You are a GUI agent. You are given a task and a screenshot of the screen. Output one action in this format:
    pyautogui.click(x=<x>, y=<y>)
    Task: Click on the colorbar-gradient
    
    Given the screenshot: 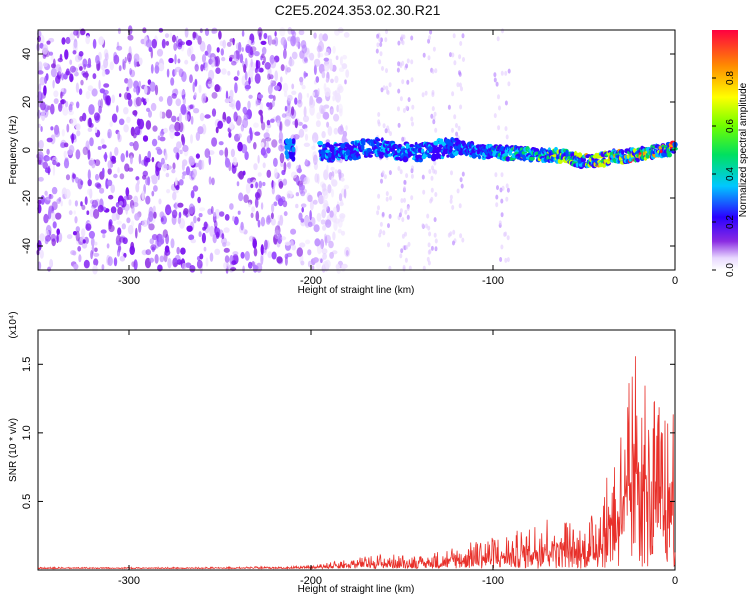 What is the action you would take?
    pyautogui.click(x=725, y=150)
    